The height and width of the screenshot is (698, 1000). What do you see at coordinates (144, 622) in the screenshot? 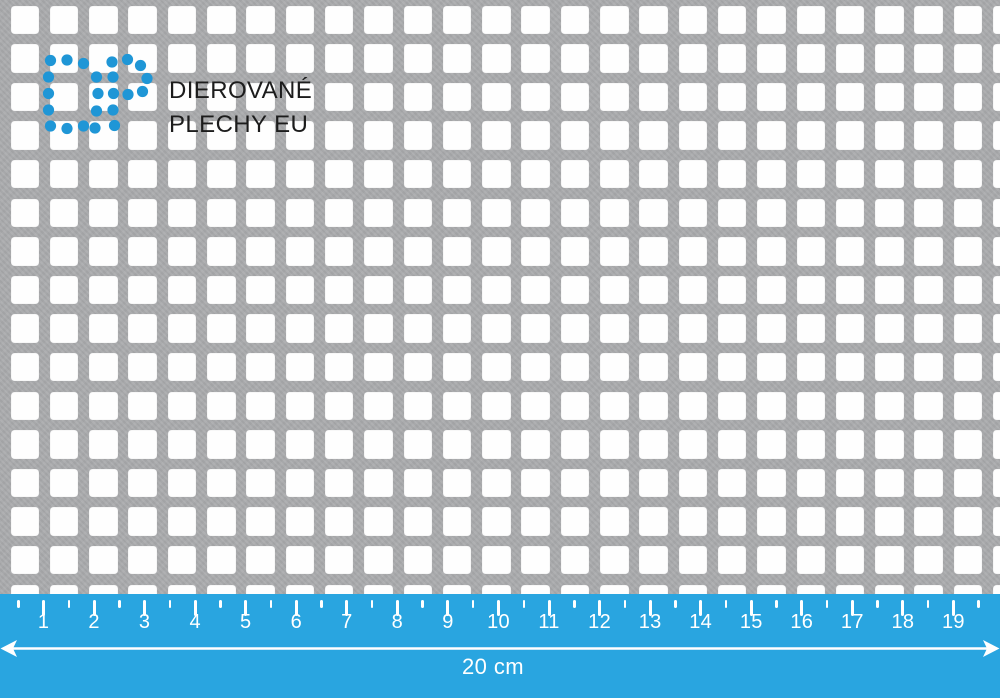
I see `ruler-cm-label: 3` at bounding box center [144, 622].